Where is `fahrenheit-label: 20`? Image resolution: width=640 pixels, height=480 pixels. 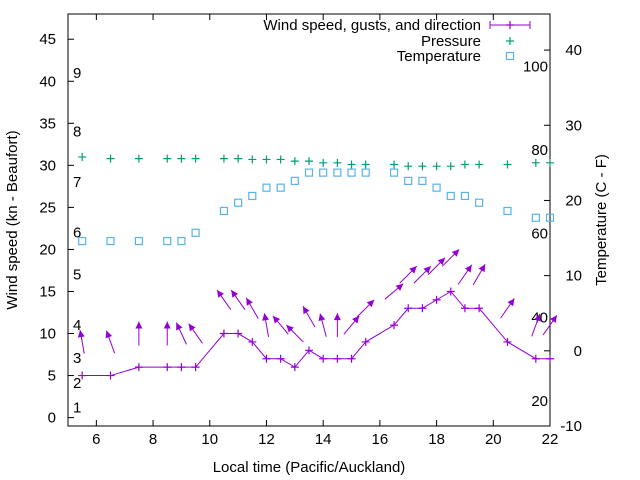
fahrenheit-label: 20 is located at coordinates (539, 401).